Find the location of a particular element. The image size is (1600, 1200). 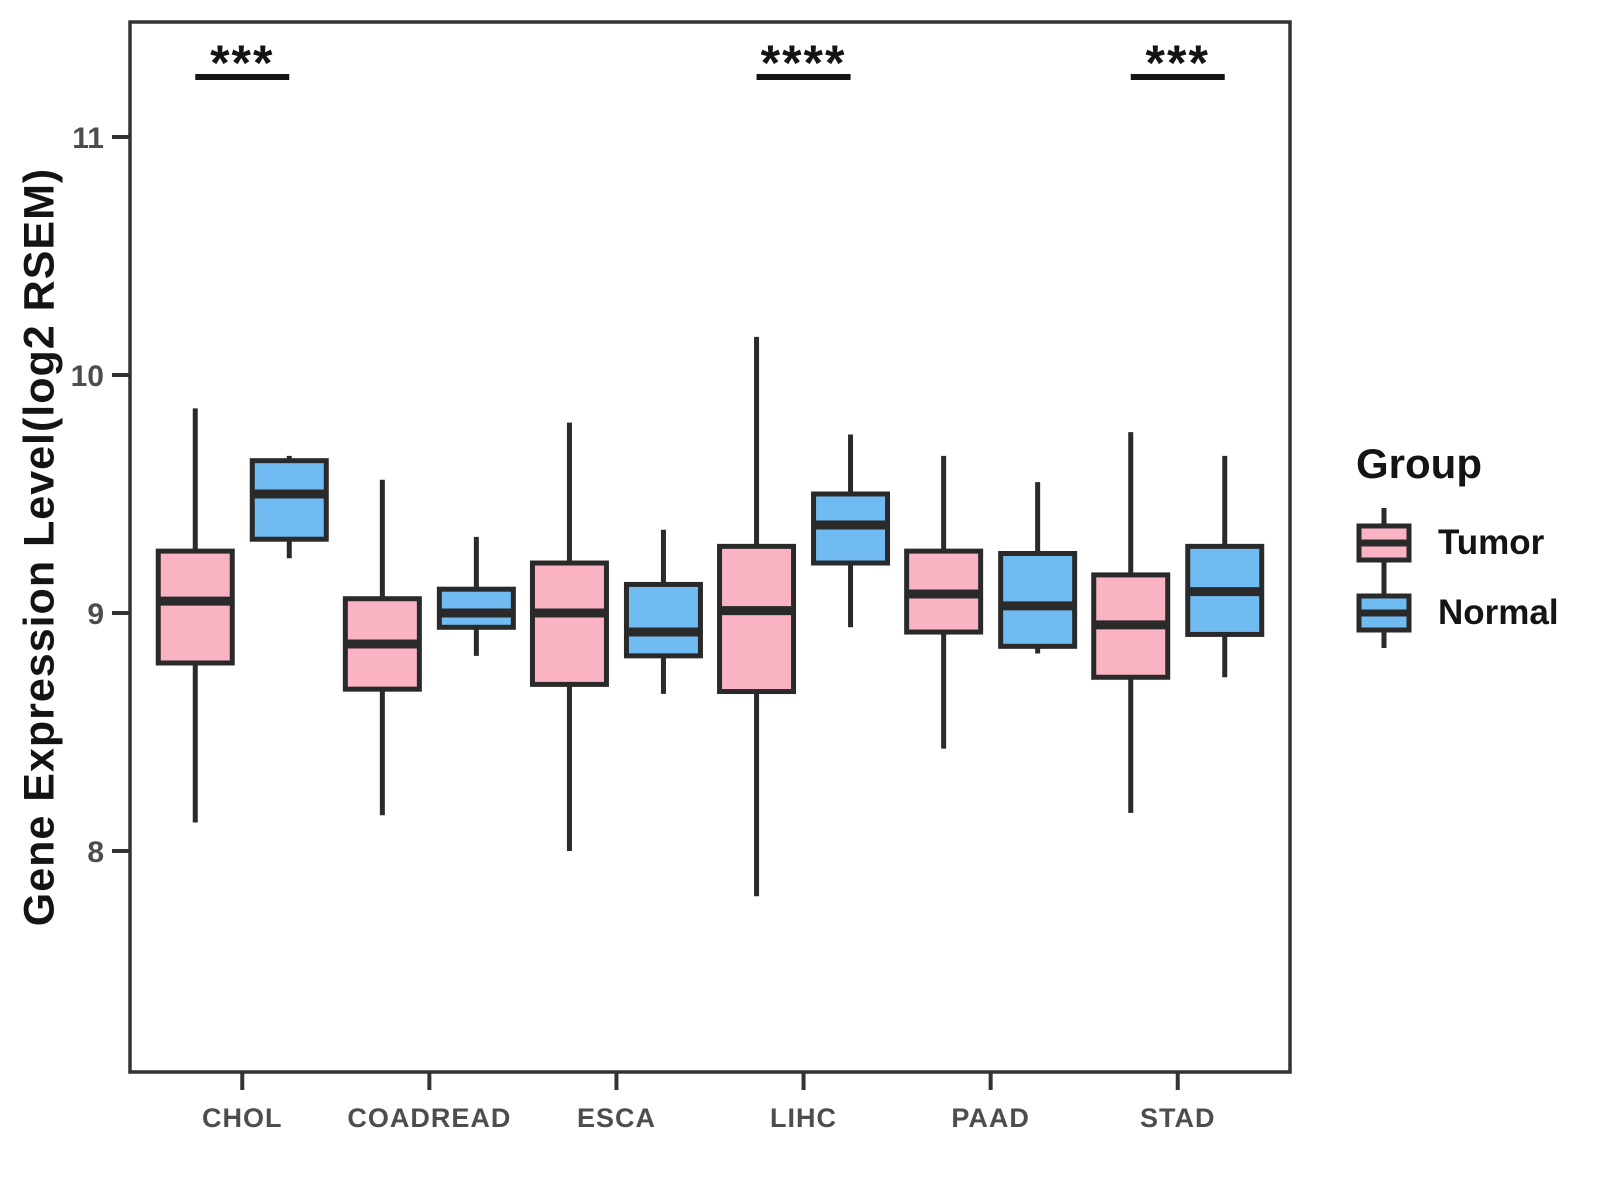

legend-label-tumor: Tumor is located at coordinates (1491, 542).